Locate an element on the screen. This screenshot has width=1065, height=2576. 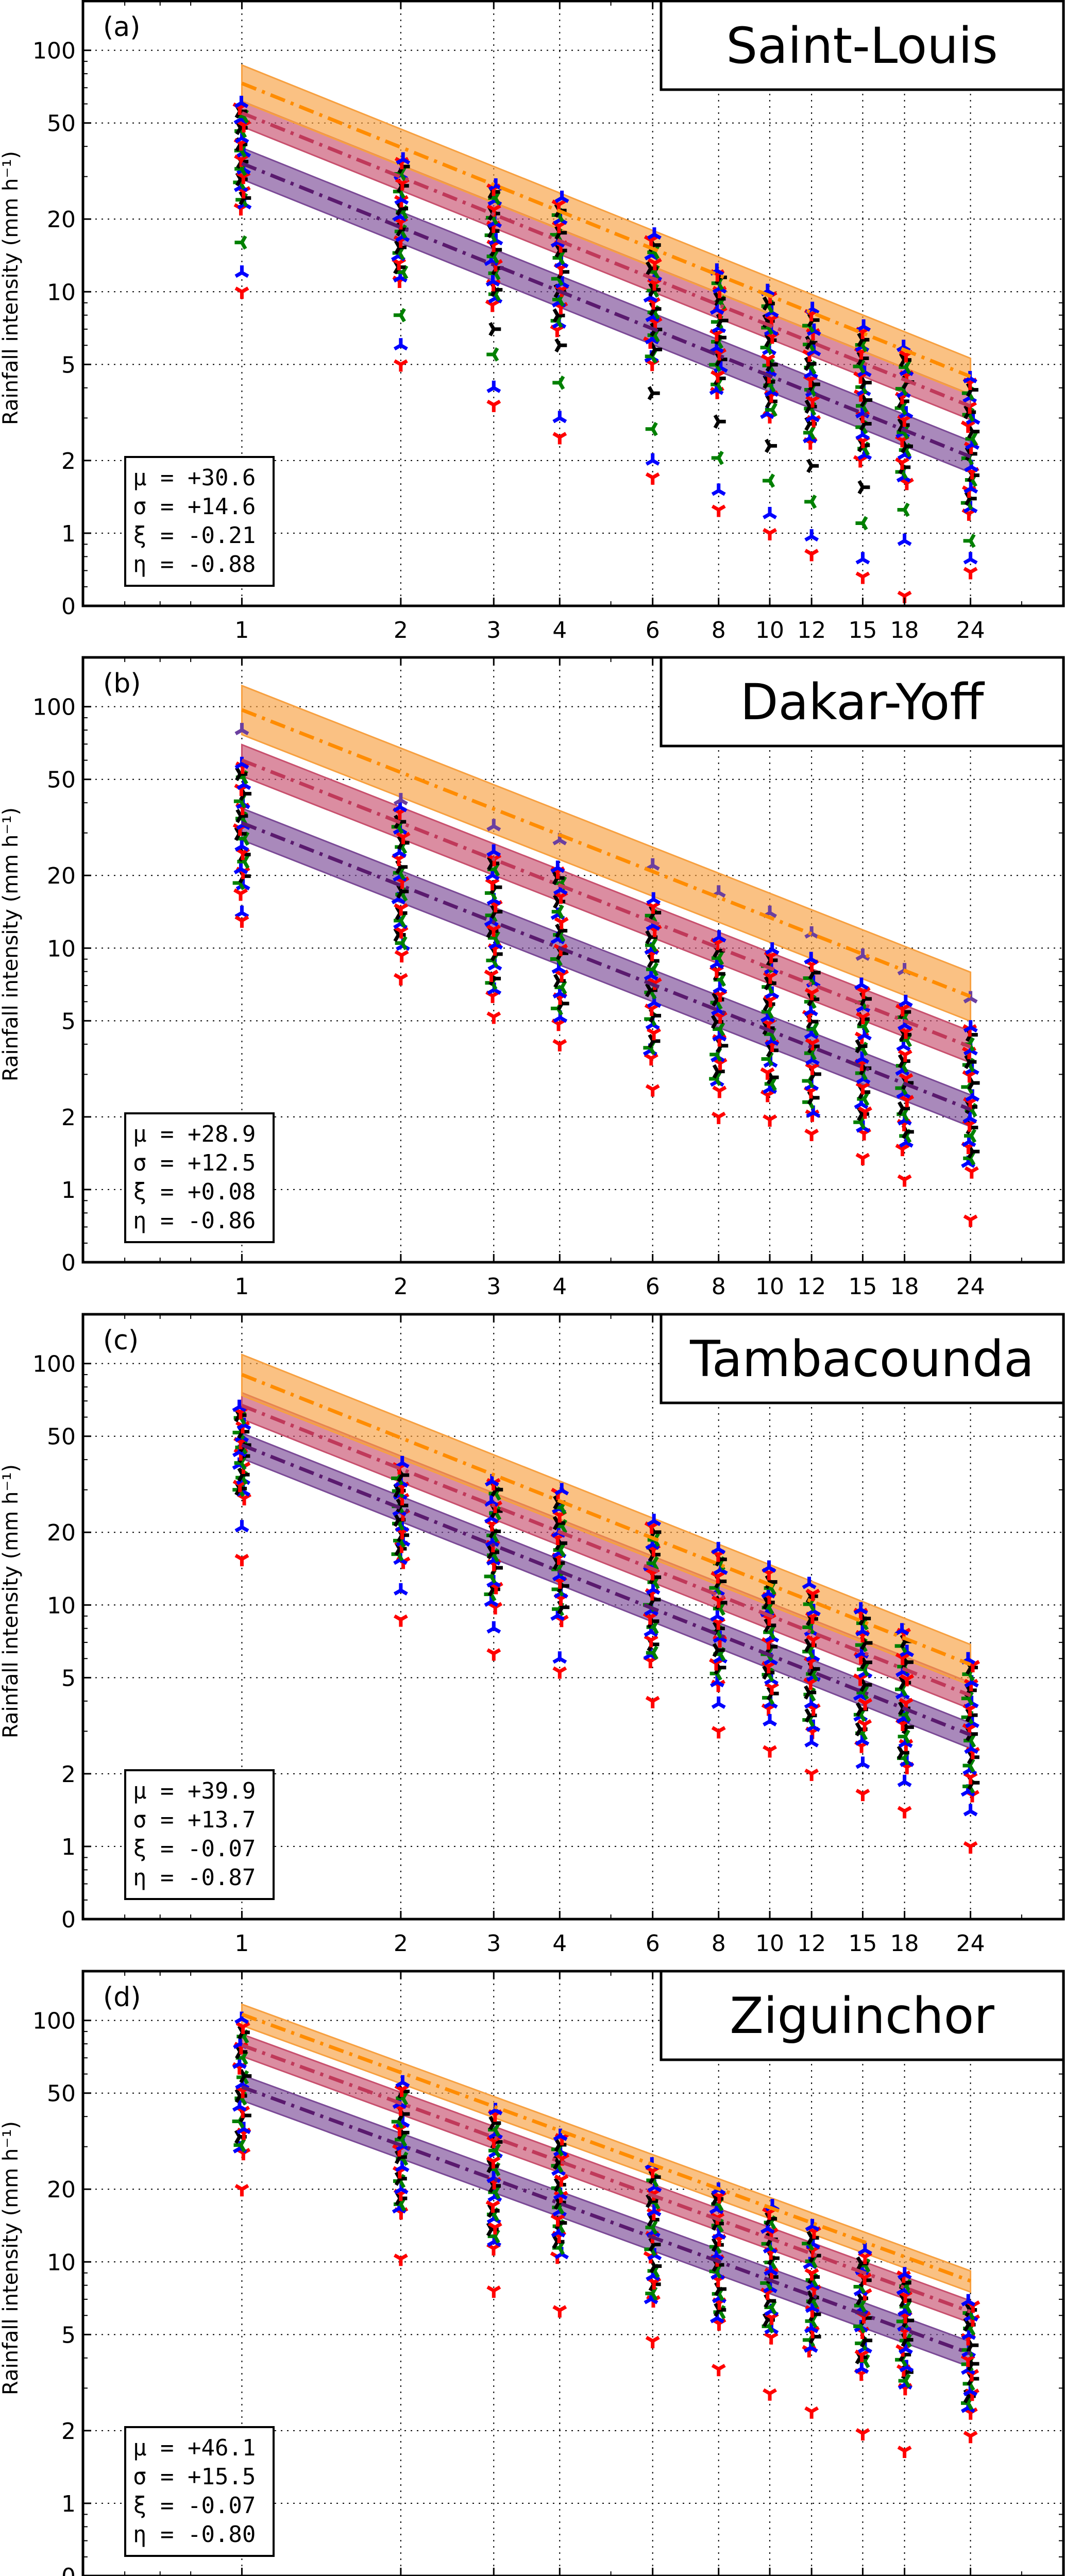
confidence-band-10yr is located at coordinates (606, 2178).